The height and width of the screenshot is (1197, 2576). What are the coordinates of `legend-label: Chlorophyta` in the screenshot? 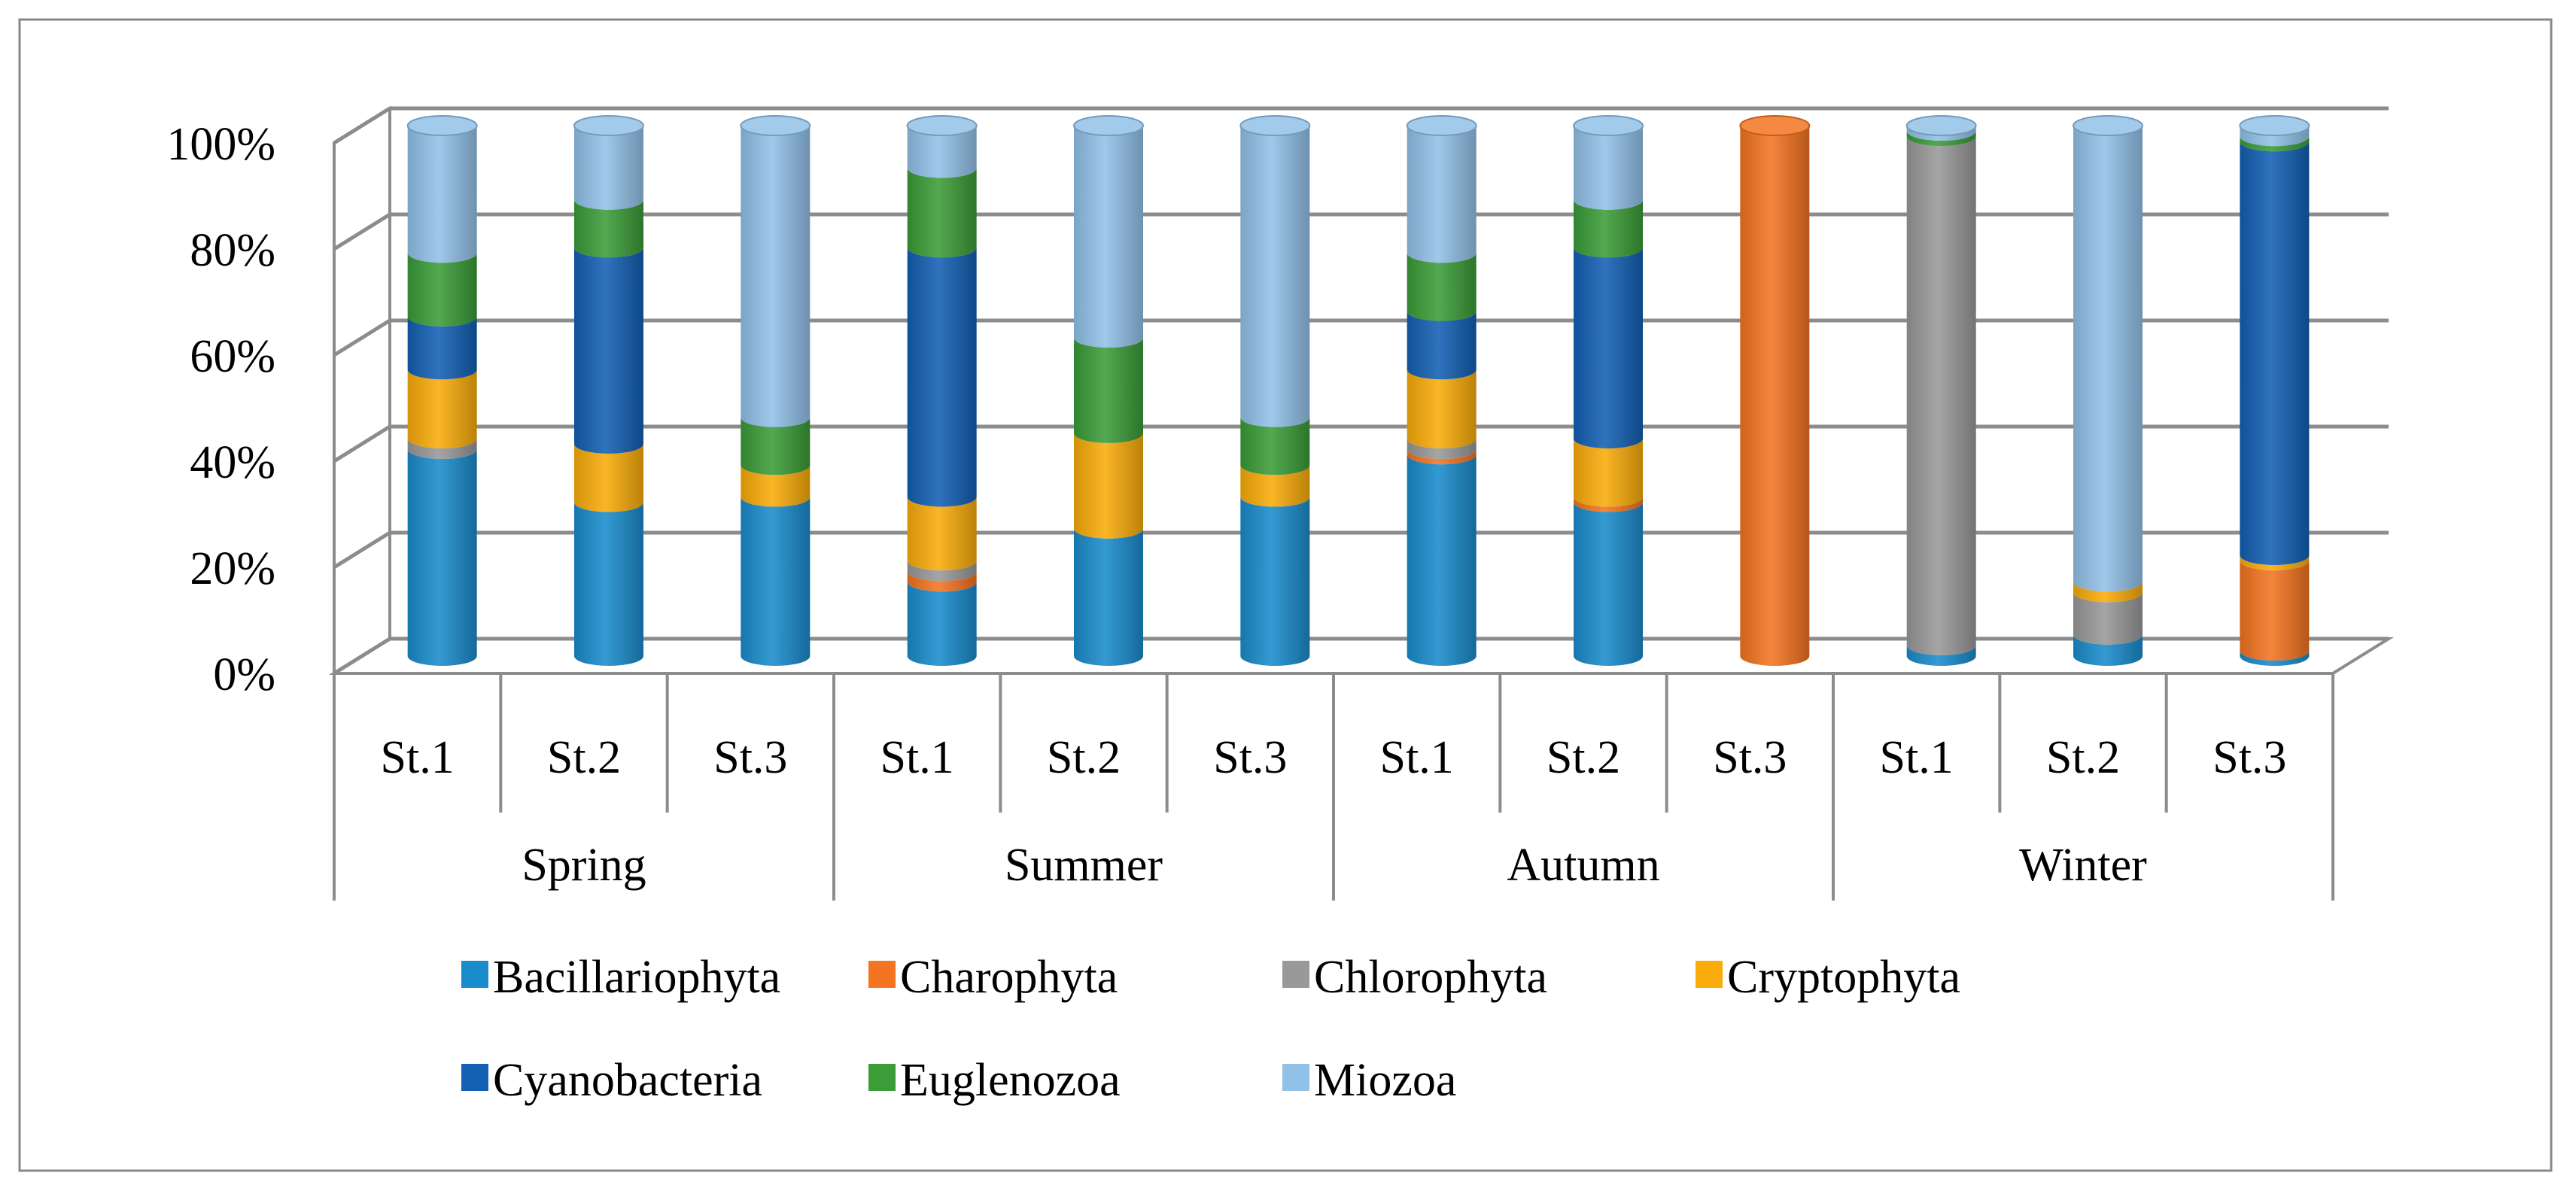 It's located at (1430, 977).